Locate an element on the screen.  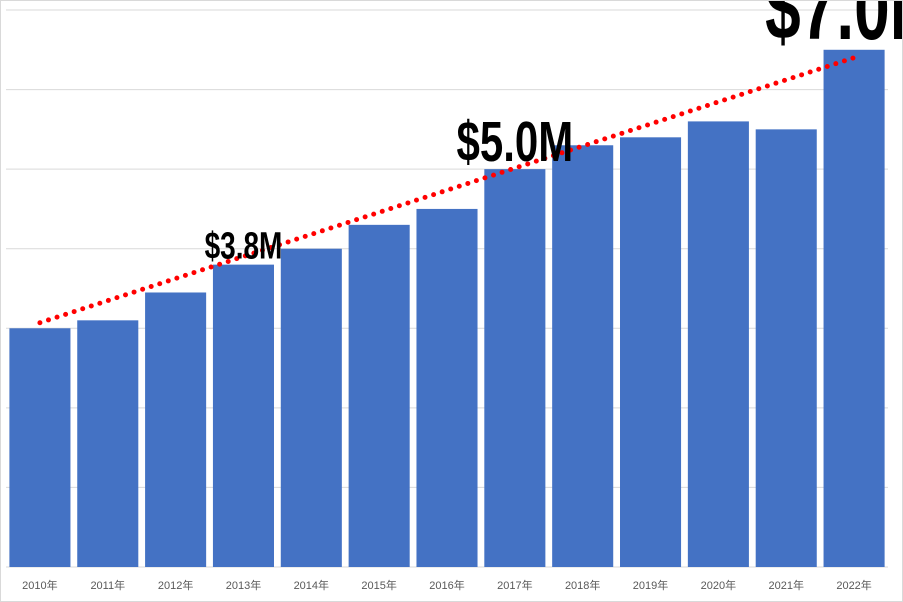
x-tick-label: 2011年 is located at coordinates (107, 585).